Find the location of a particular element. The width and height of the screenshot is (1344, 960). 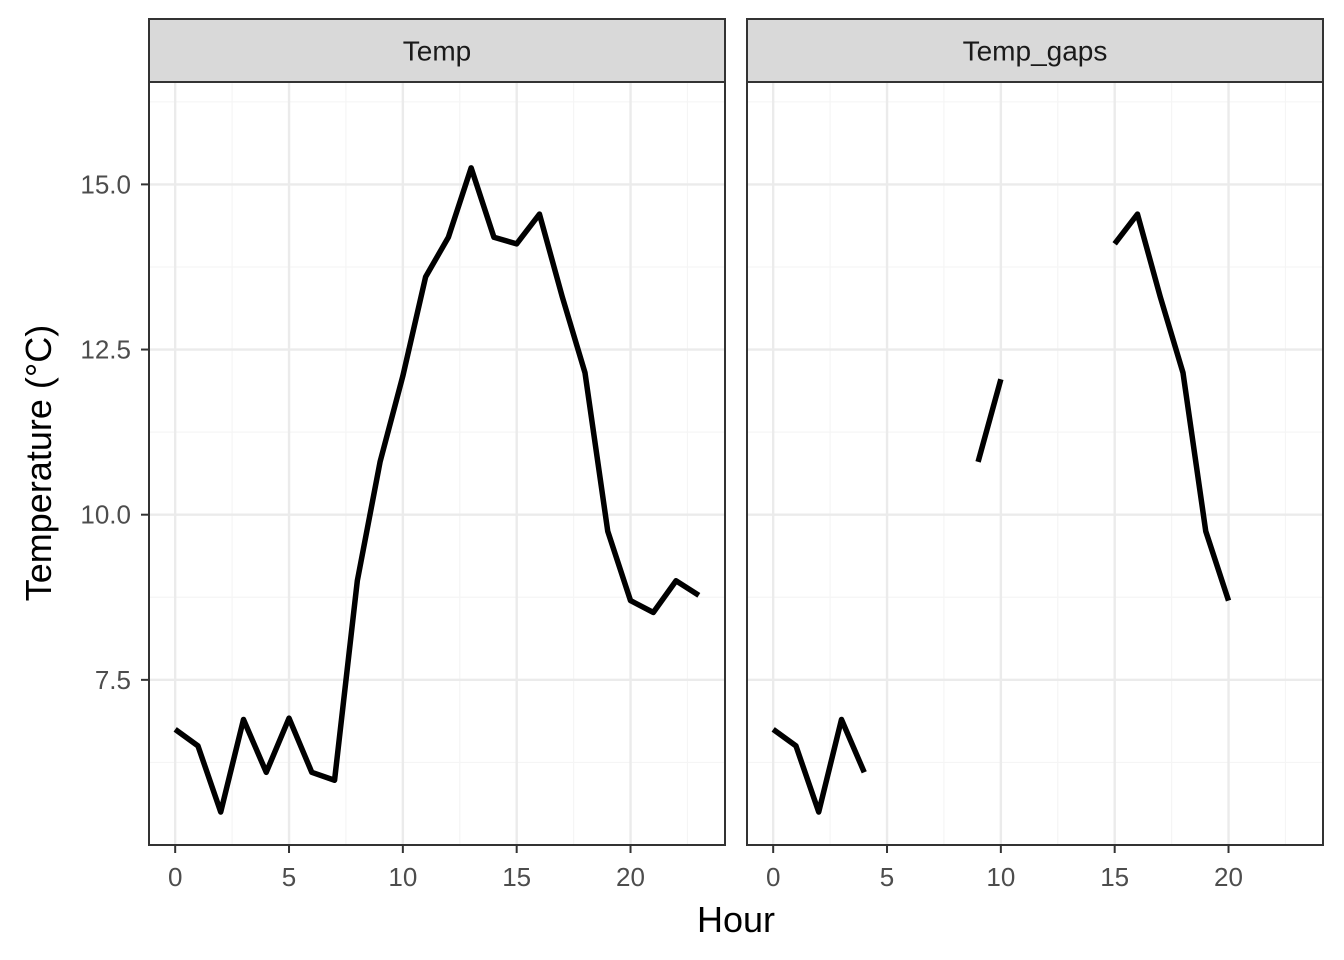

y-axis-title: Temperature (°C) is located at coordinates (38, 463).